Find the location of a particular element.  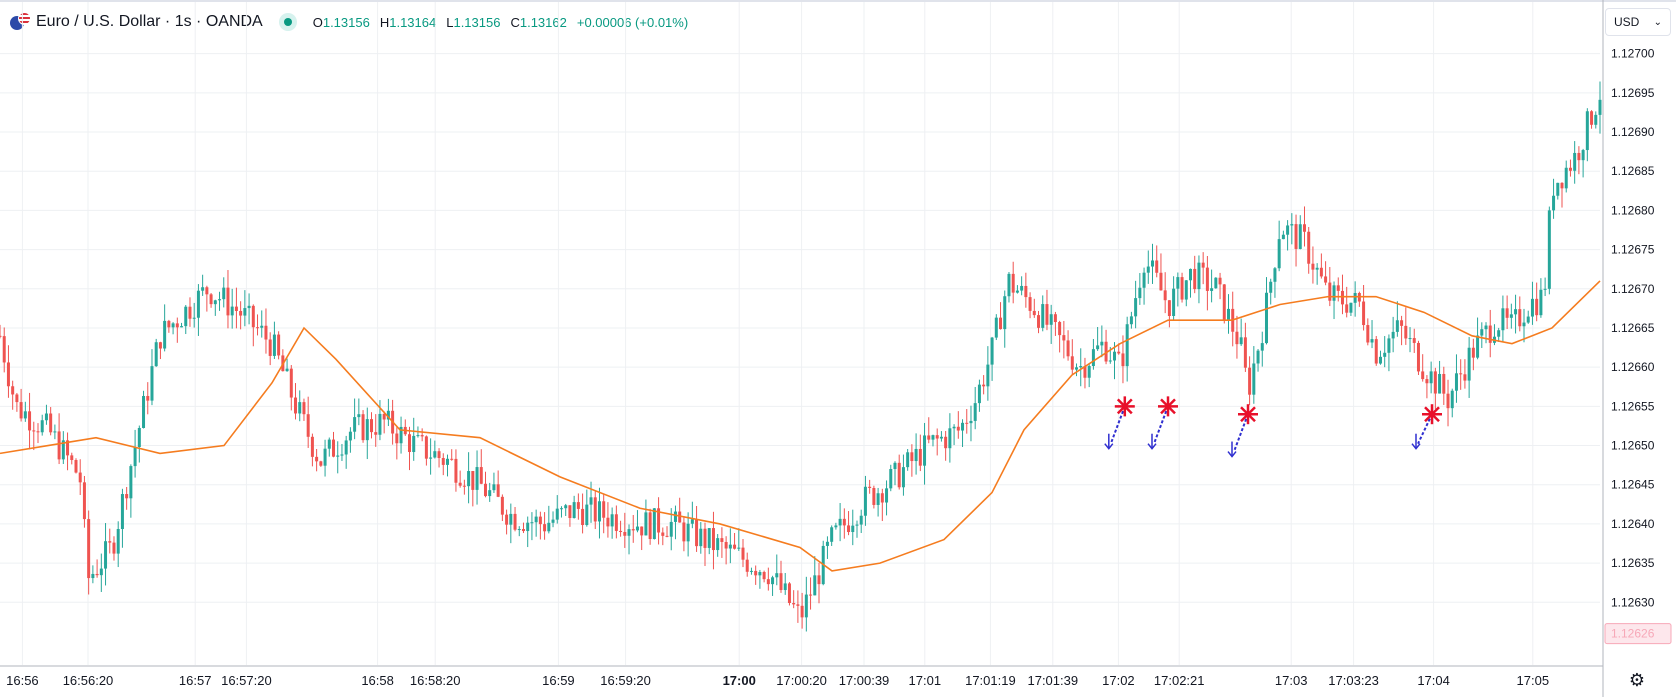

signal-arrow-line is located at coordinates (1117, 425).